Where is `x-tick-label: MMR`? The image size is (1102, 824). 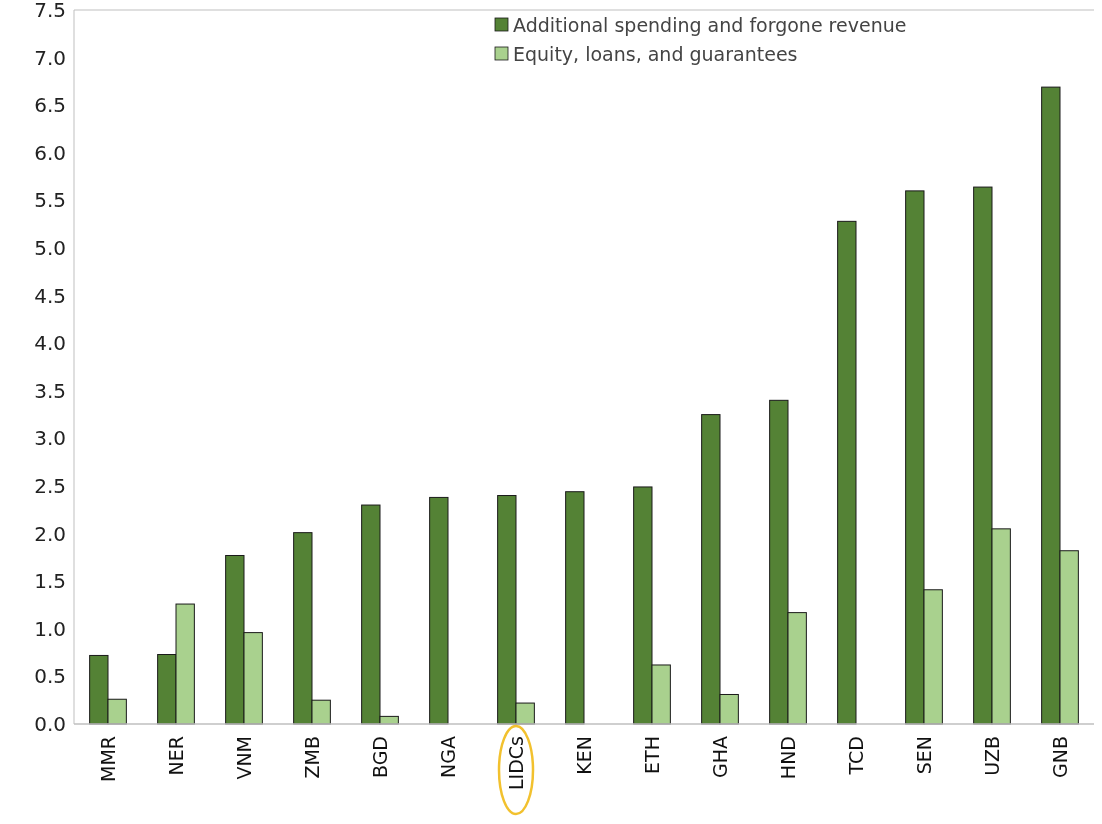
x-tick-label: MMR is located at coordinates (107, 759).